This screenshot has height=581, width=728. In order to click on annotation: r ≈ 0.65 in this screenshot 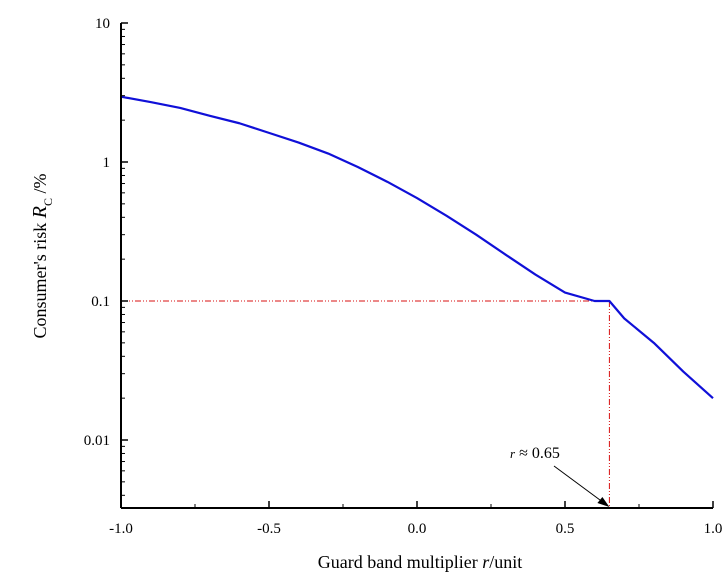, I will do `click(560, 476)`.